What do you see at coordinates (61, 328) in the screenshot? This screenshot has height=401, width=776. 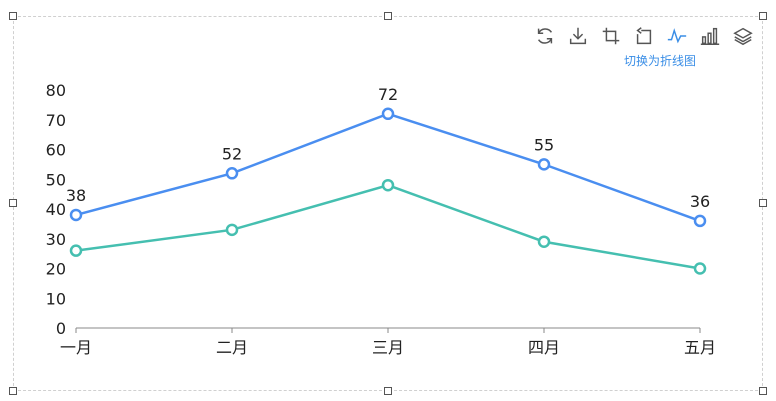 I see `y-tick-label: 0` at bounding box center [61, 328].